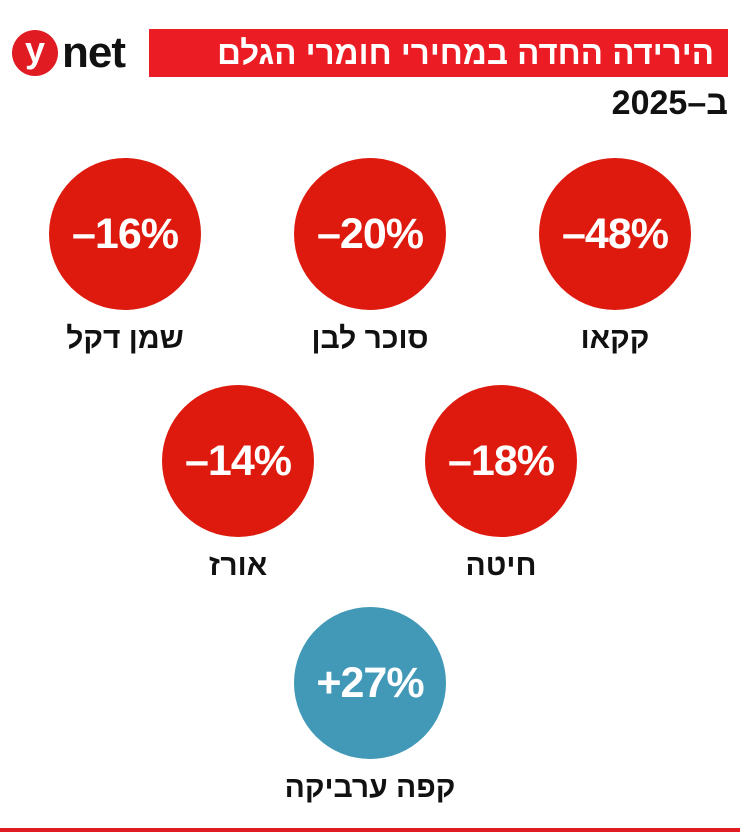 Image resolution: width=740 pixels, height=835 pixels. What do you see at coordinates (501, 565) in the screenshot?
I see `item-label: חיטה` at bounding box center [501, 565].